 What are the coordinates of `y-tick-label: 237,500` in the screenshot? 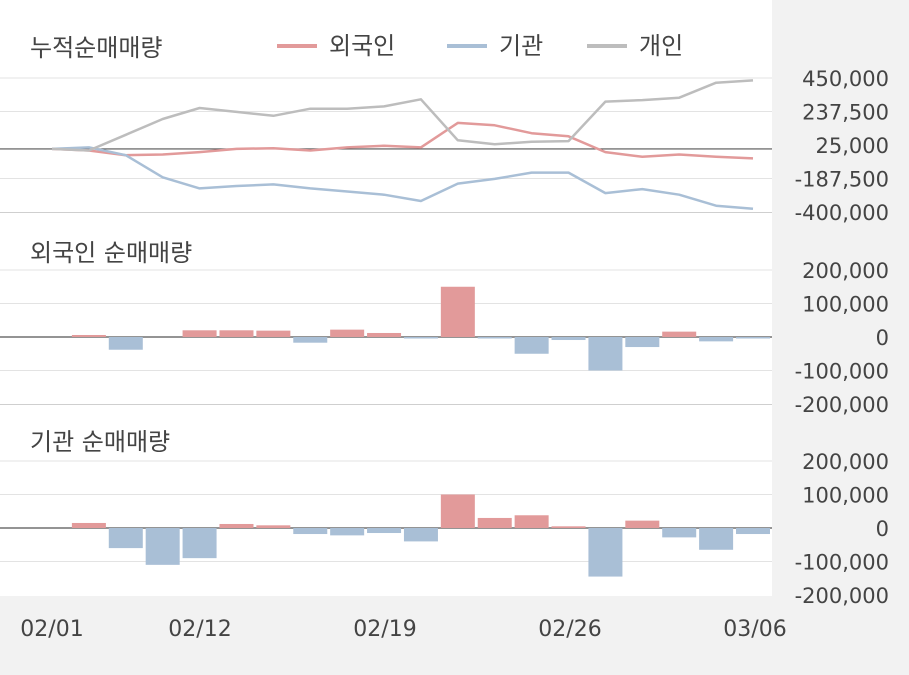 It's located at (845, 113).